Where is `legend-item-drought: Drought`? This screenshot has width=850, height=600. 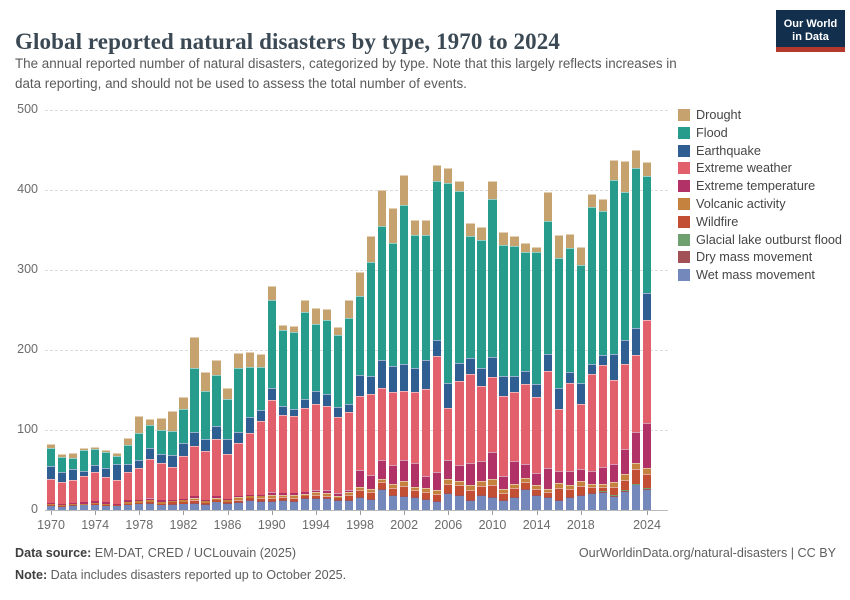
legend-item-drought: Drought is located at coordinates (709, 115).